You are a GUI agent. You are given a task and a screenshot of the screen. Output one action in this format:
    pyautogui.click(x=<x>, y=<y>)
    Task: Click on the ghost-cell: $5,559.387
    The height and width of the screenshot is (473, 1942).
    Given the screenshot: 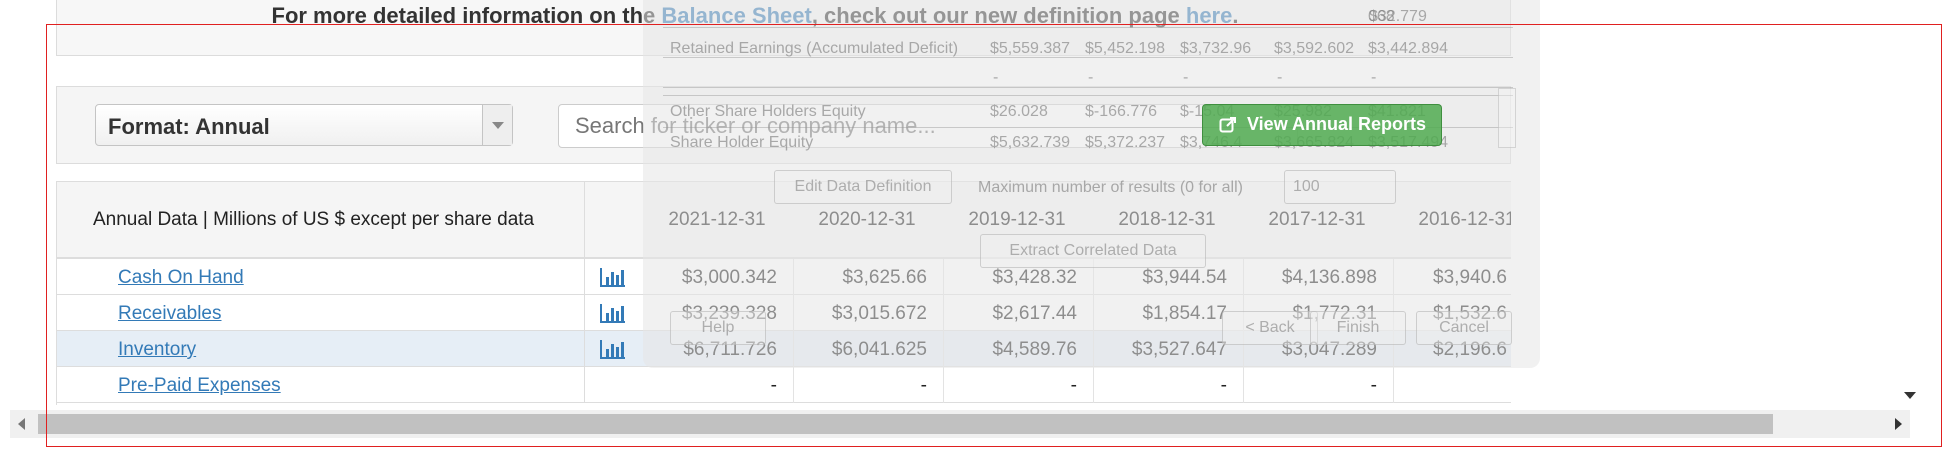 What is the action you would take?
    pyautogui.click(x=1030, y=48)
    